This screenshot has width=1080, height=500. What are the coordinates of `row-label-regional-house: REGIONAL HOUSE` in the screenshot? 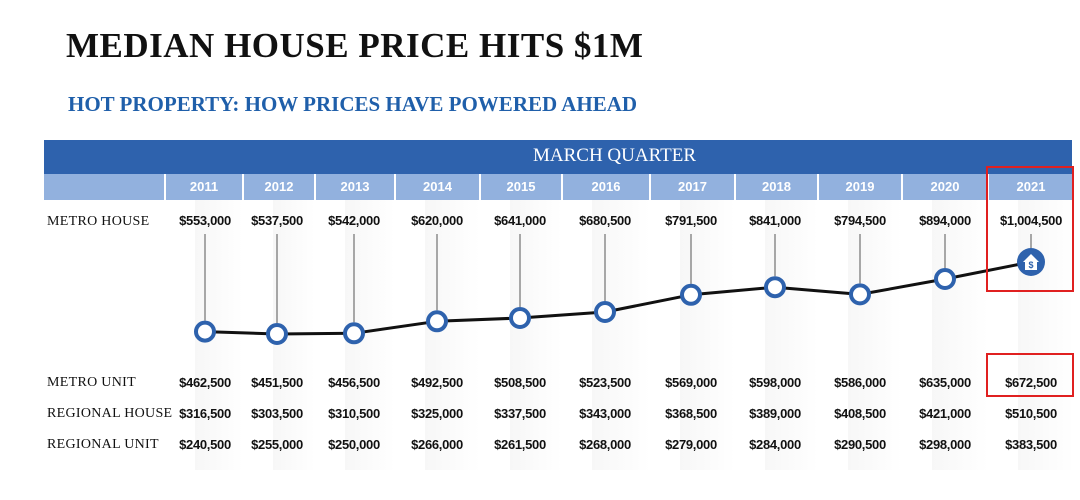 It's located at (110, 413).